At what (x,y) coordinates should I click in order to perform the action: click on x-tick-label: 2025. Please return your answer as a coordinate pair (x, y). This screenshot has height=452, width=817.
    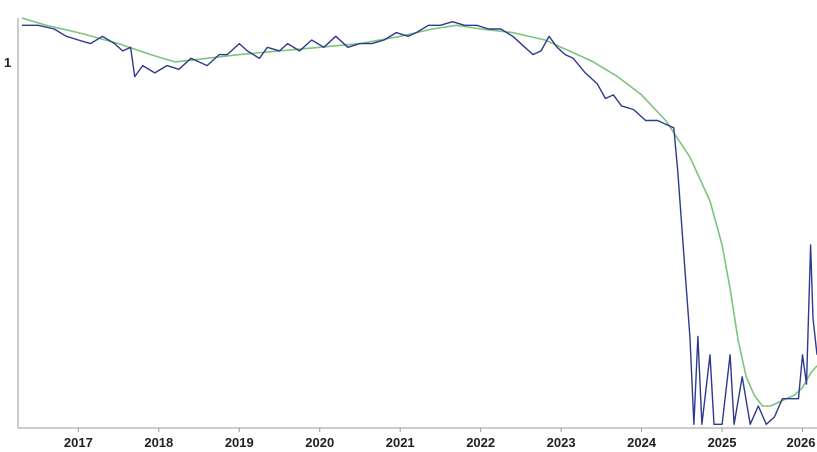
    Looking at the image, I should click on (722, 442).